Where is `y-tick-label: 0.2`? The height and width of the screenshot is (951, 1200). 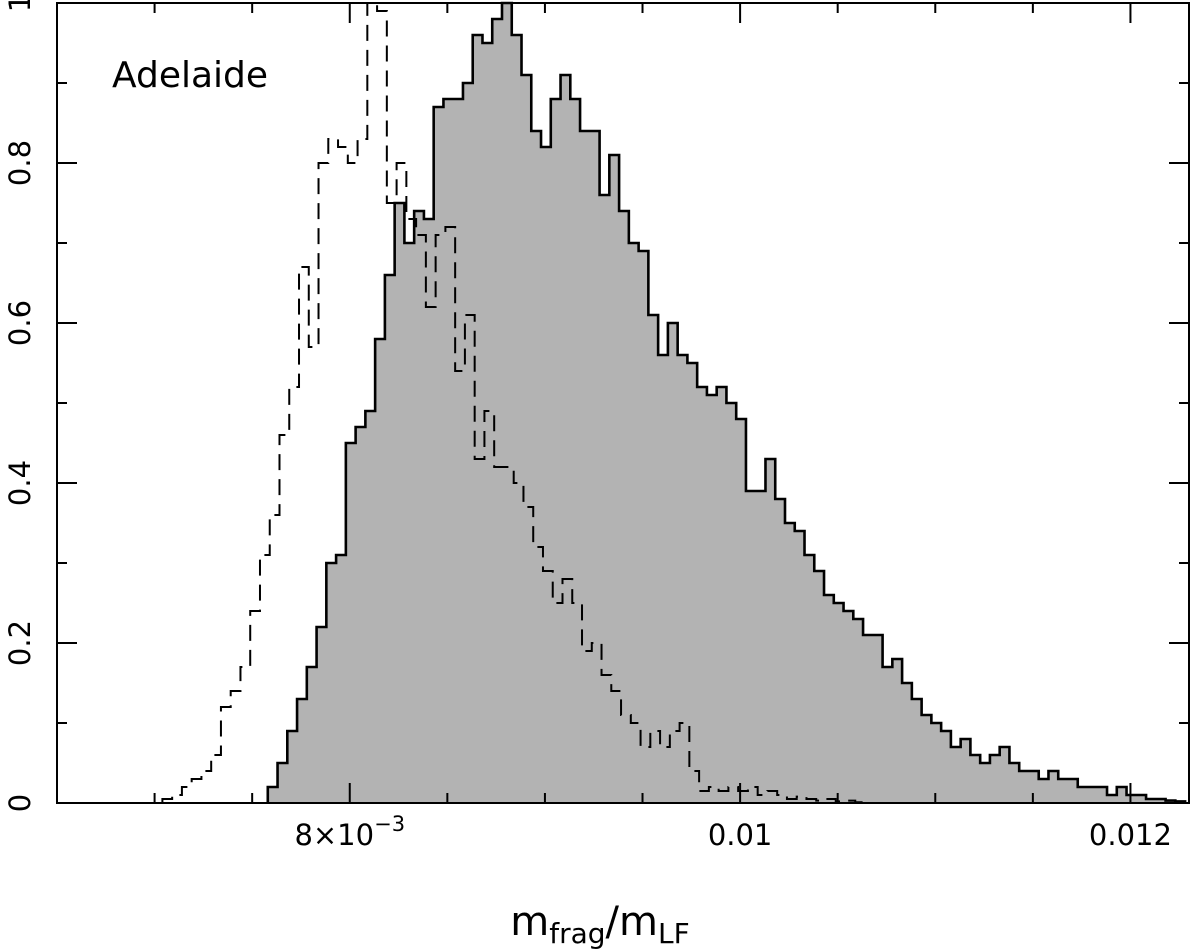
y-tick-label: 0.2 is located at coordinates (20, 643).